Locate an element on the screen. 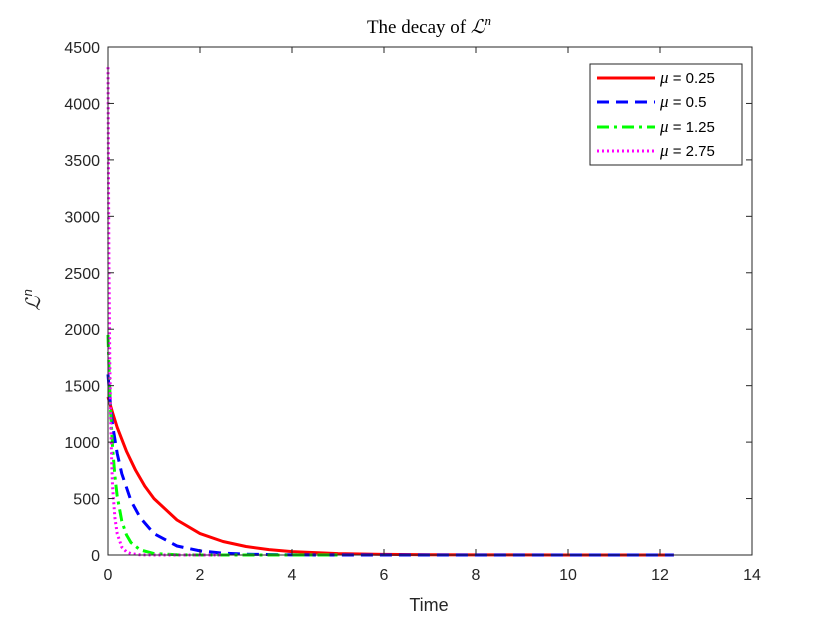 The width and height of the screenshot is (830, 623). x-tick-label-7: 14 is located at coordinates (752, 575).